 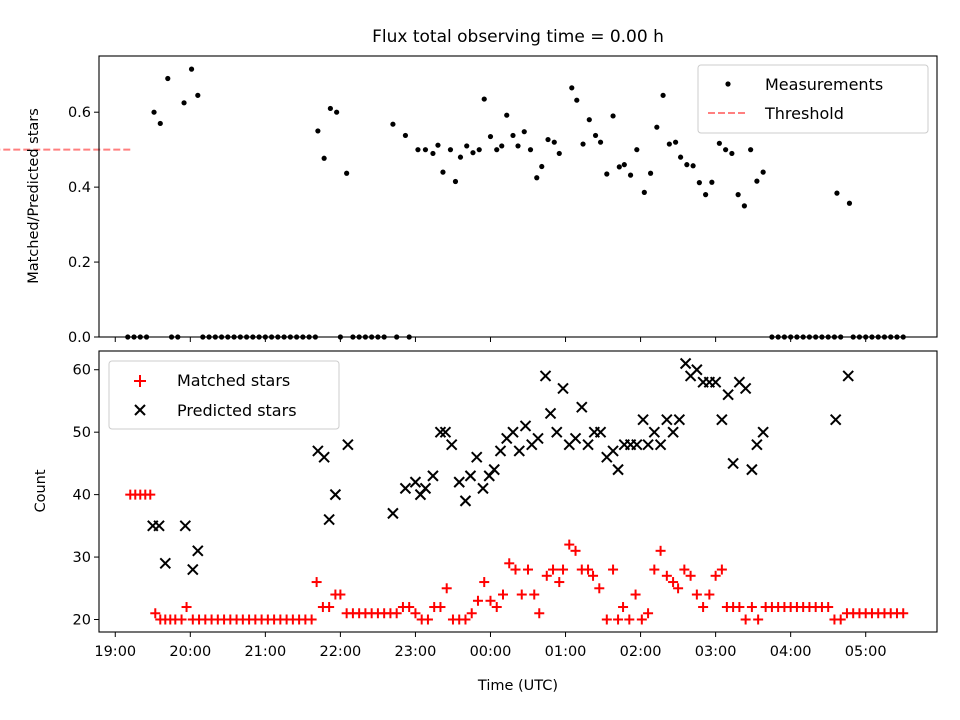 I want to click on legend-predicted-label: Predicted stars, so click(x=237, y=410).